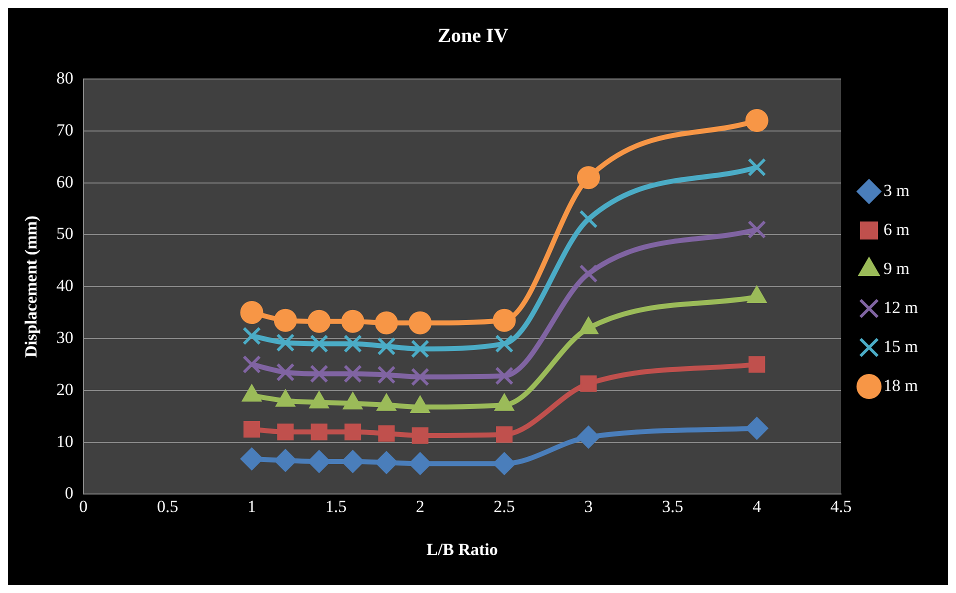 This screenshot has height=593, width=956. What do you see at coordinates (252, 506) in the screenshot?
I see `x-tick-label: 1` at bounding box center [252, 506].